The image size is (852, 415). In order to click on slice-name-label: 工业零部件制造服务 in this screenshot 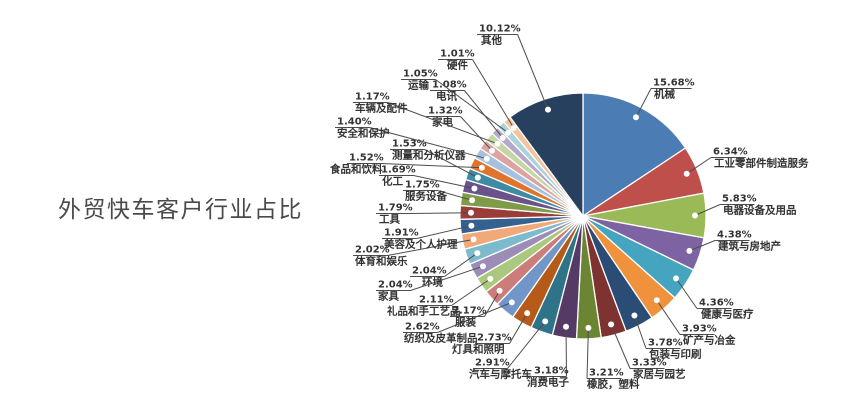, I will do `click(761, 163)`.